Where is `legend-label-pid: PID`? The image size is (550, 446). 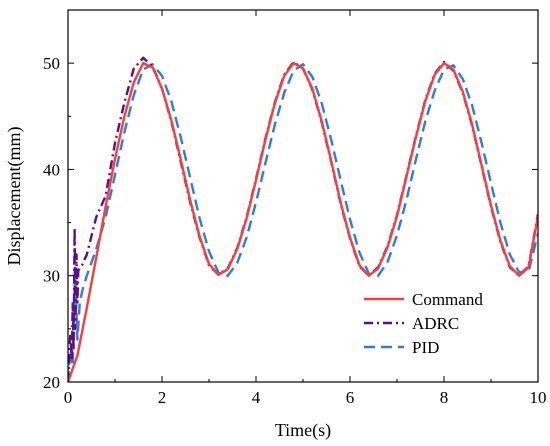 legend-label-pid: PID is located at coordinates (425, 347).